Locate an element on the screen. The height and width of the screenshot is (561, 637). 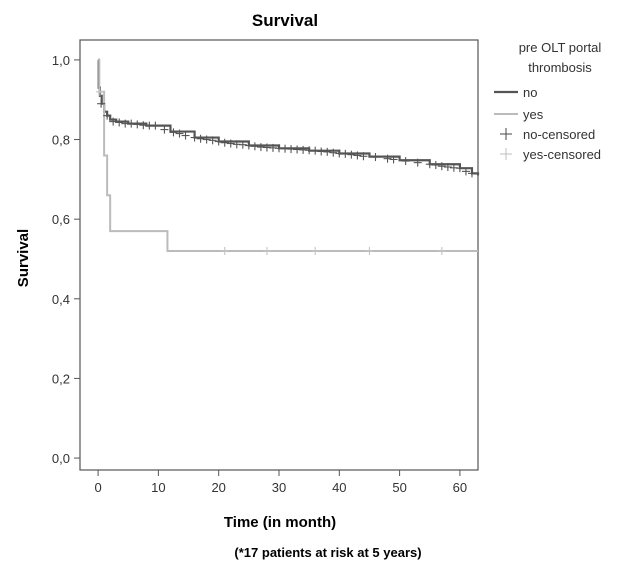
x-tick-label: 50 is located at coordinates (399, 487).